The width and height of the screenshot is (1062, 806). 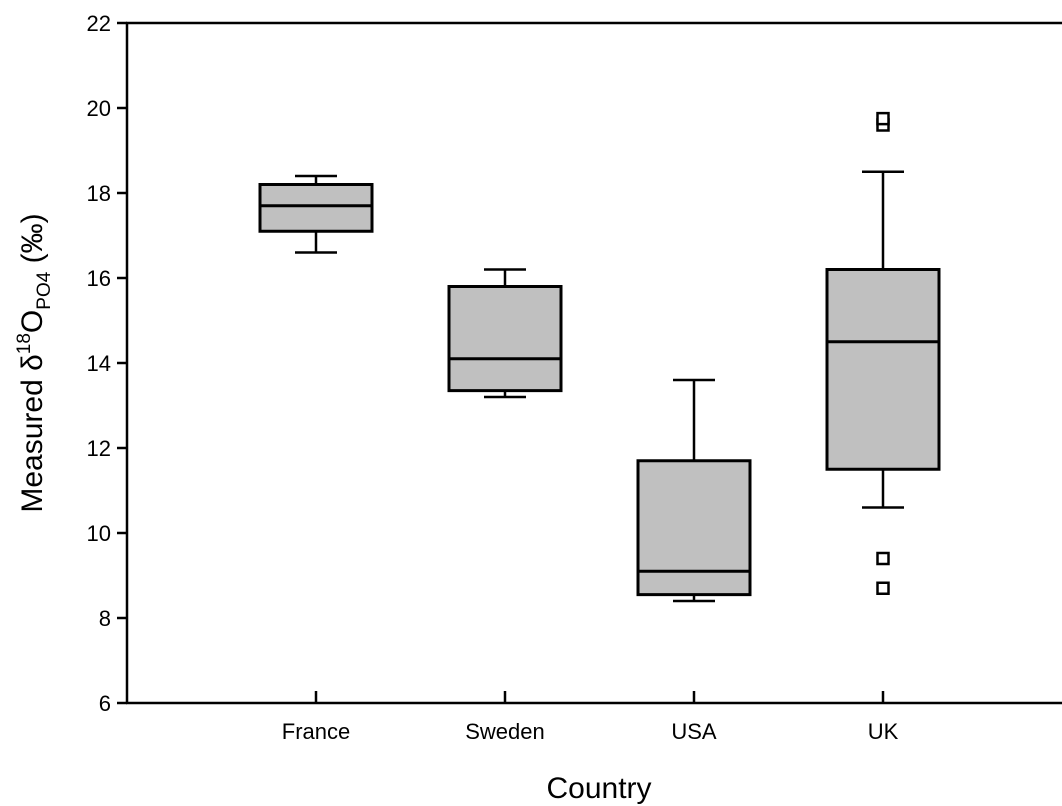 What do you see at coordinates (99, 193) in the screenshot?
I see `y-tick-label: 18` at bounding box center [99, 193].